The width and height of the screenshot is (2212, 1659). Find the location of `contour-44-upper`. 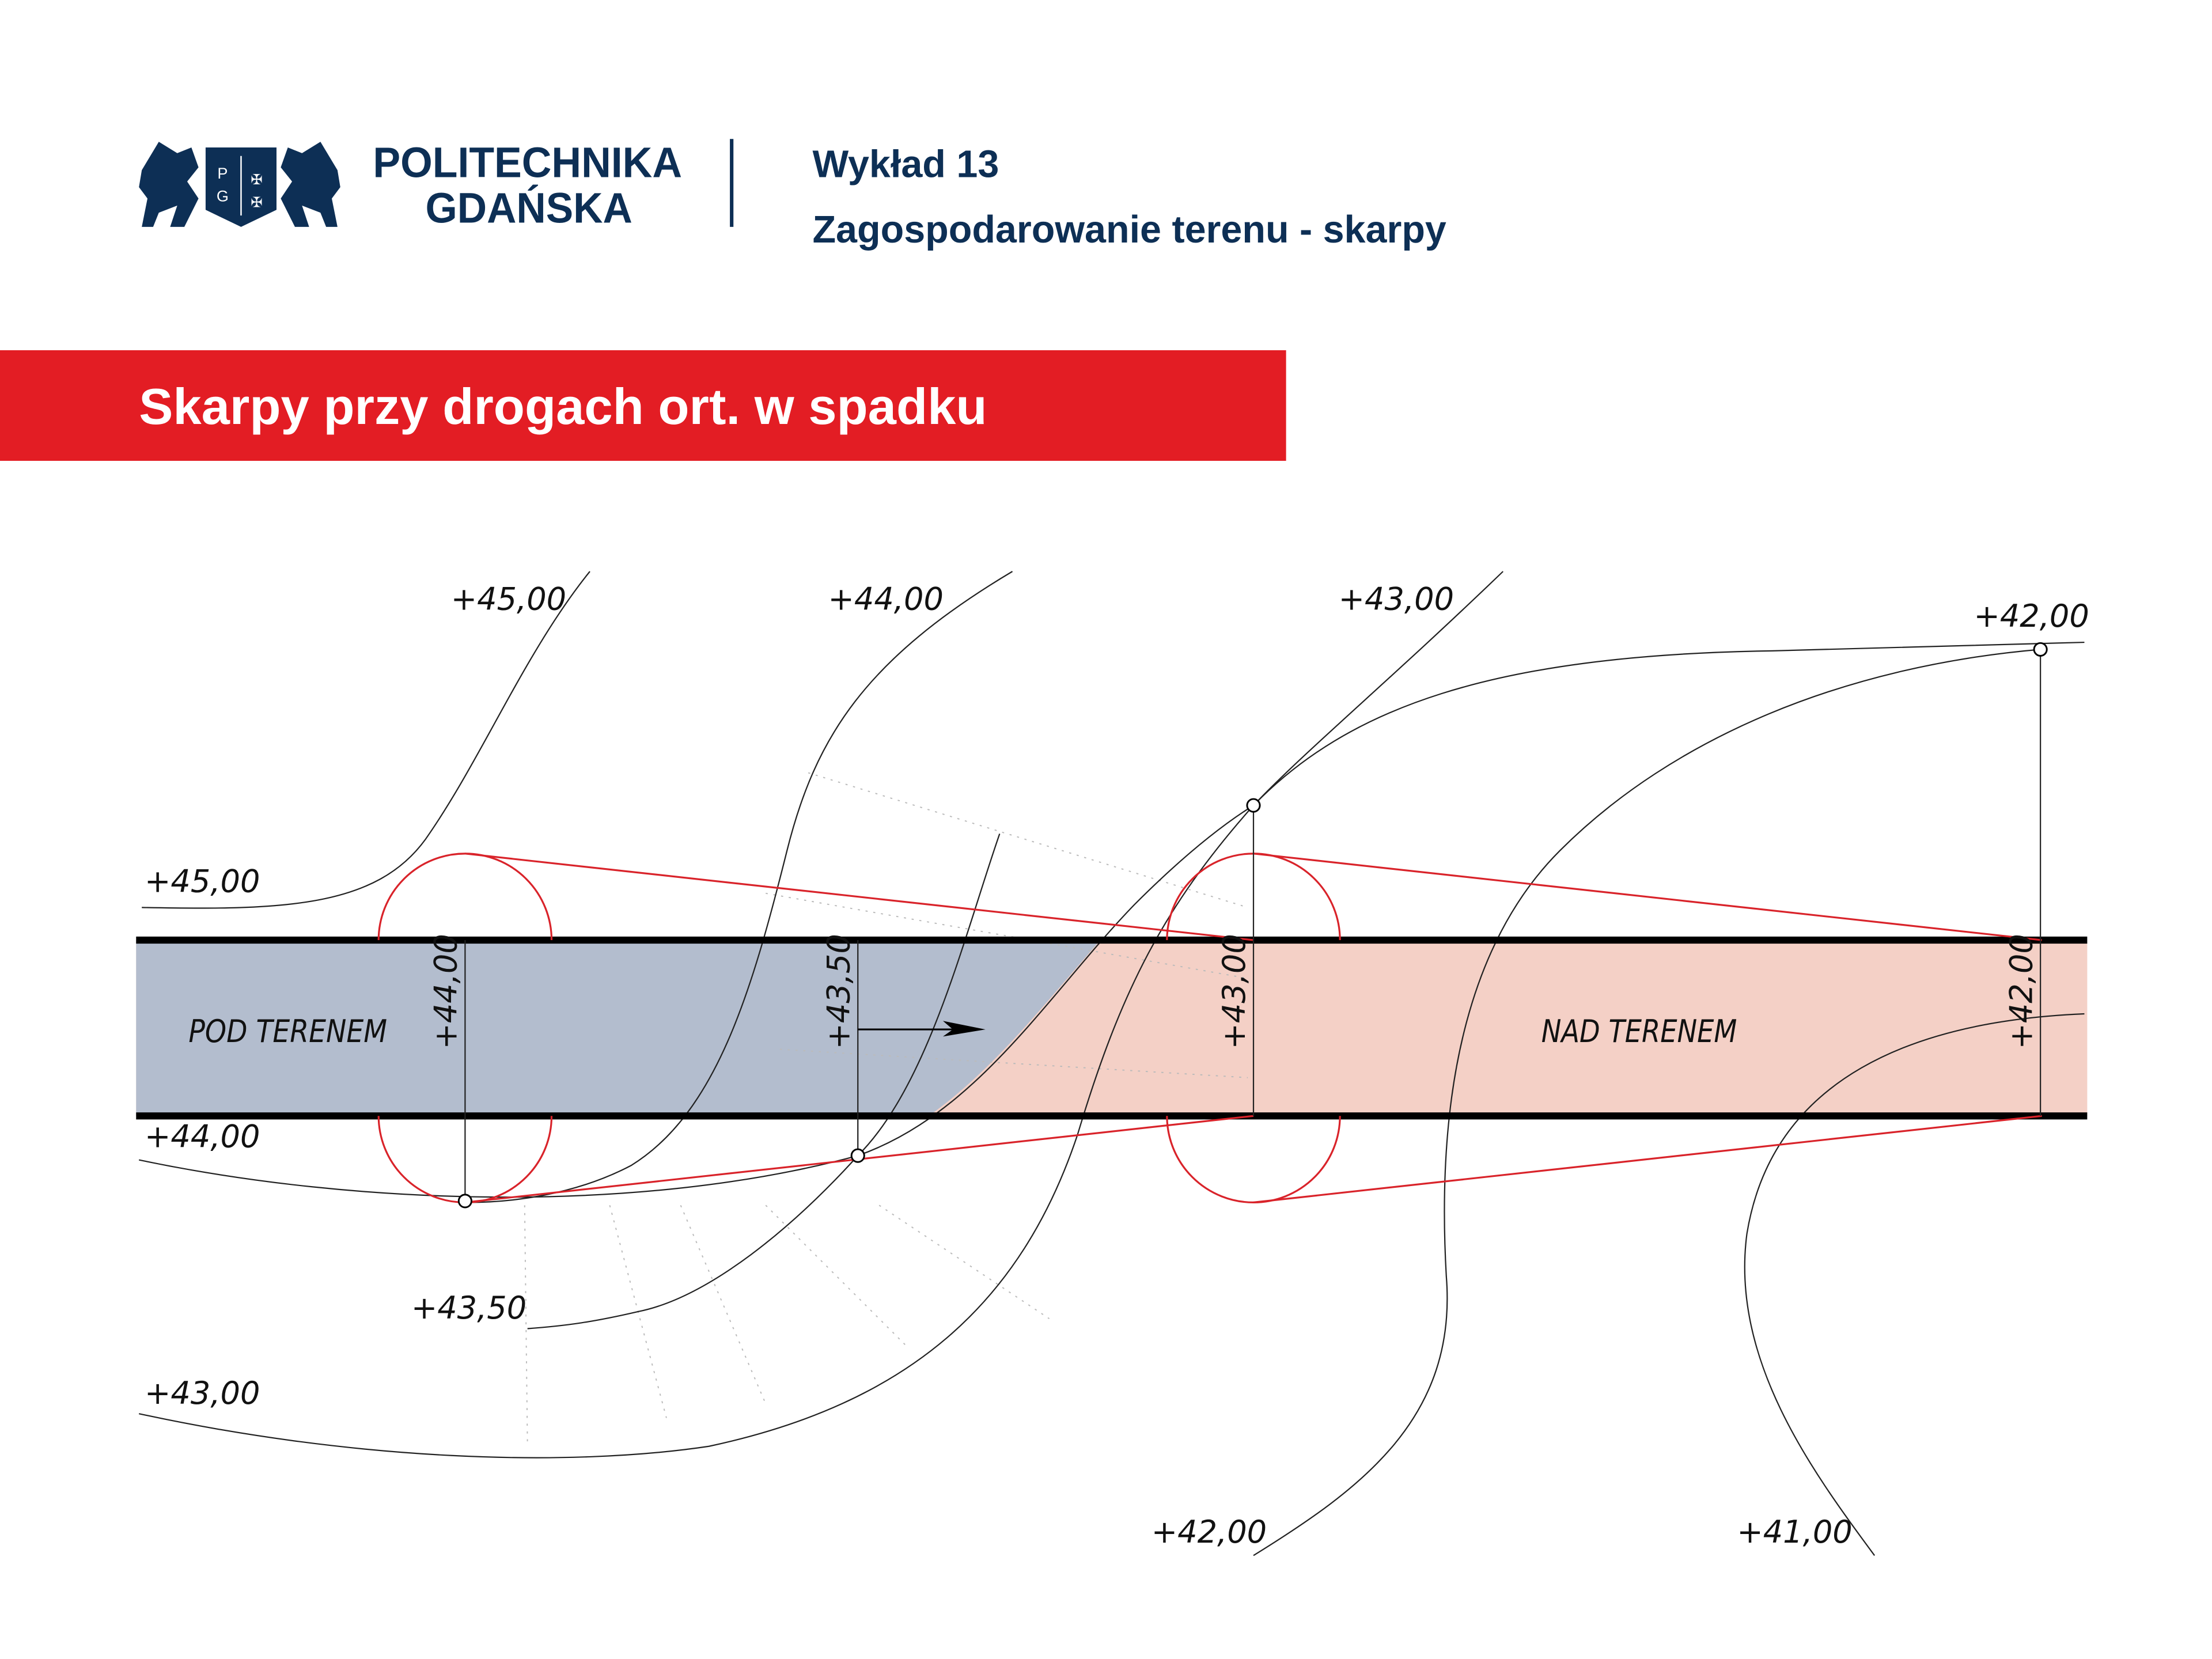

contour-44-upper is located at coordinates (740, 887).